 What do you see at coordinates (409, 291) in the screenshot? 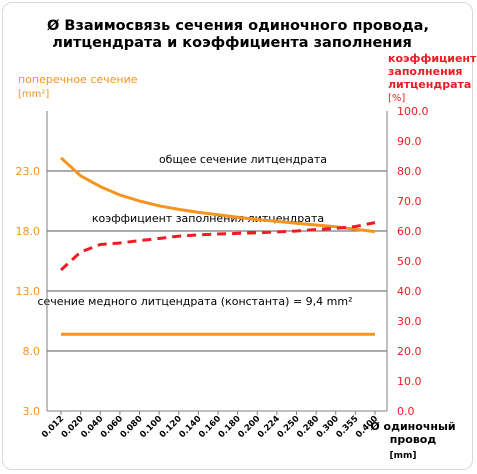
I see `y-right-tick-label: 40.0` at bounding box center [409, 291].